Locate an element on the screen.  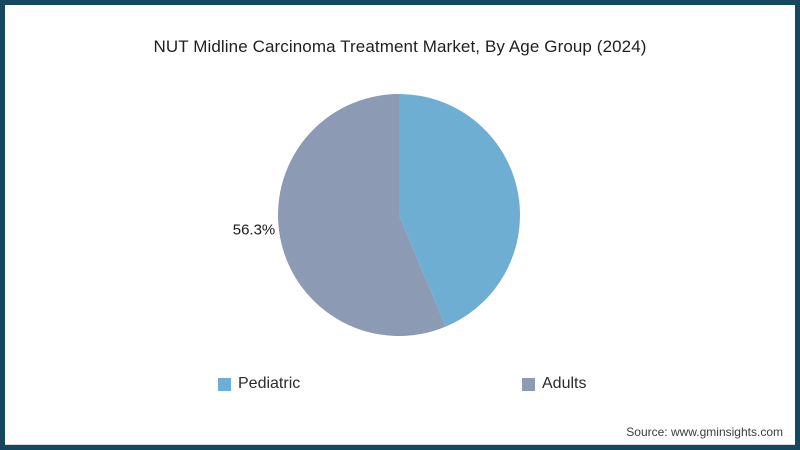
legend-item-pediatric: Pediatric is located at coordinates (259, 384).